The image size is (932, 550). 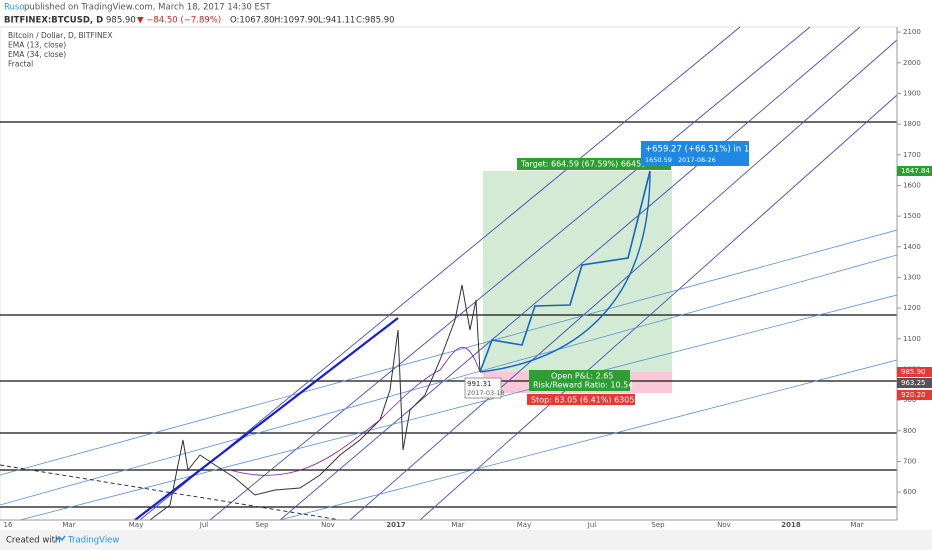 I want to click on projection-text: +659.27 (+66.51%) in 161d, so click(x=705, y=150).